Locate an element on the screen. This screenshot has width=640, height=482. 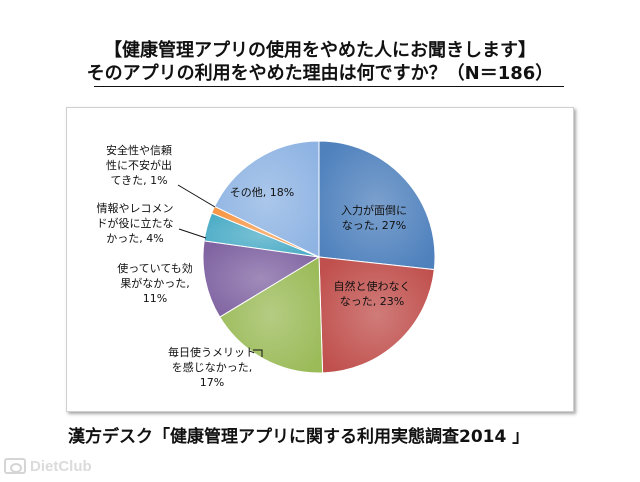
slice-label-6: その他, 18% is located at coordinates (262, 192).